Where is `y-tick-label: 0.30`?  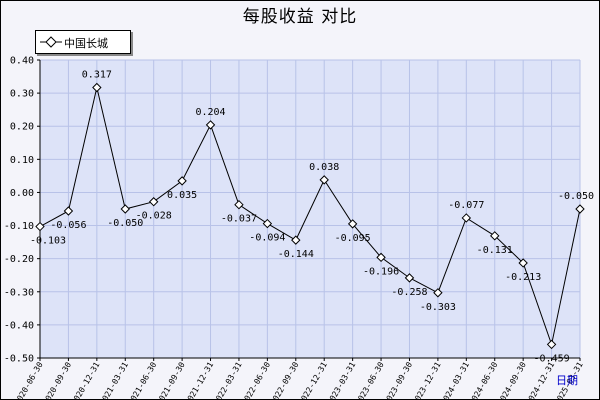 y-tick-label: 0.30 is located at coordinates (22, 94).